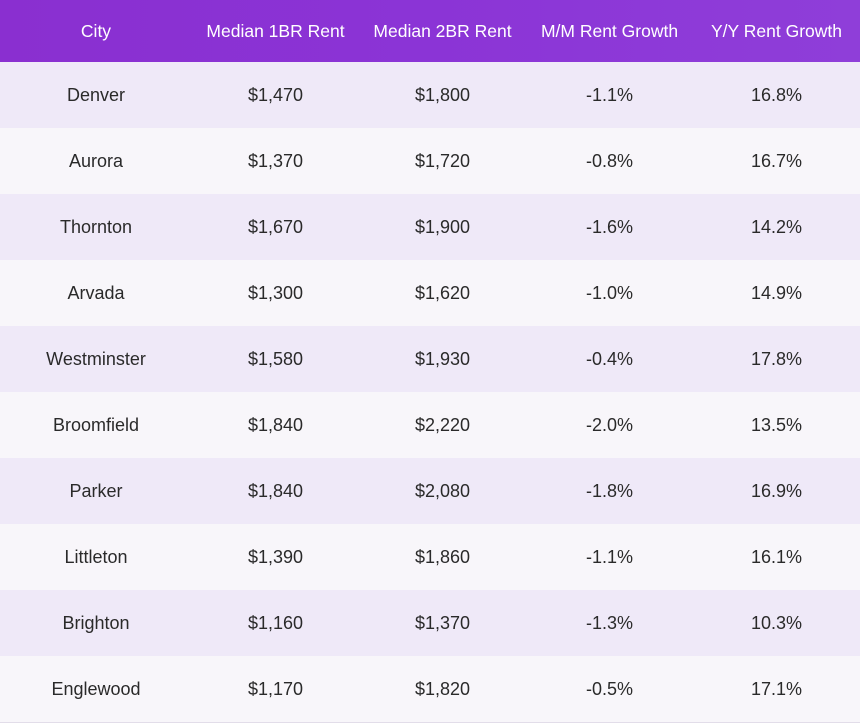  What do you see at coordinates (609, 358) in the screenshot?
I see `cell-mm-rent-growth: -0.4%` at bounding box center [609, 358].